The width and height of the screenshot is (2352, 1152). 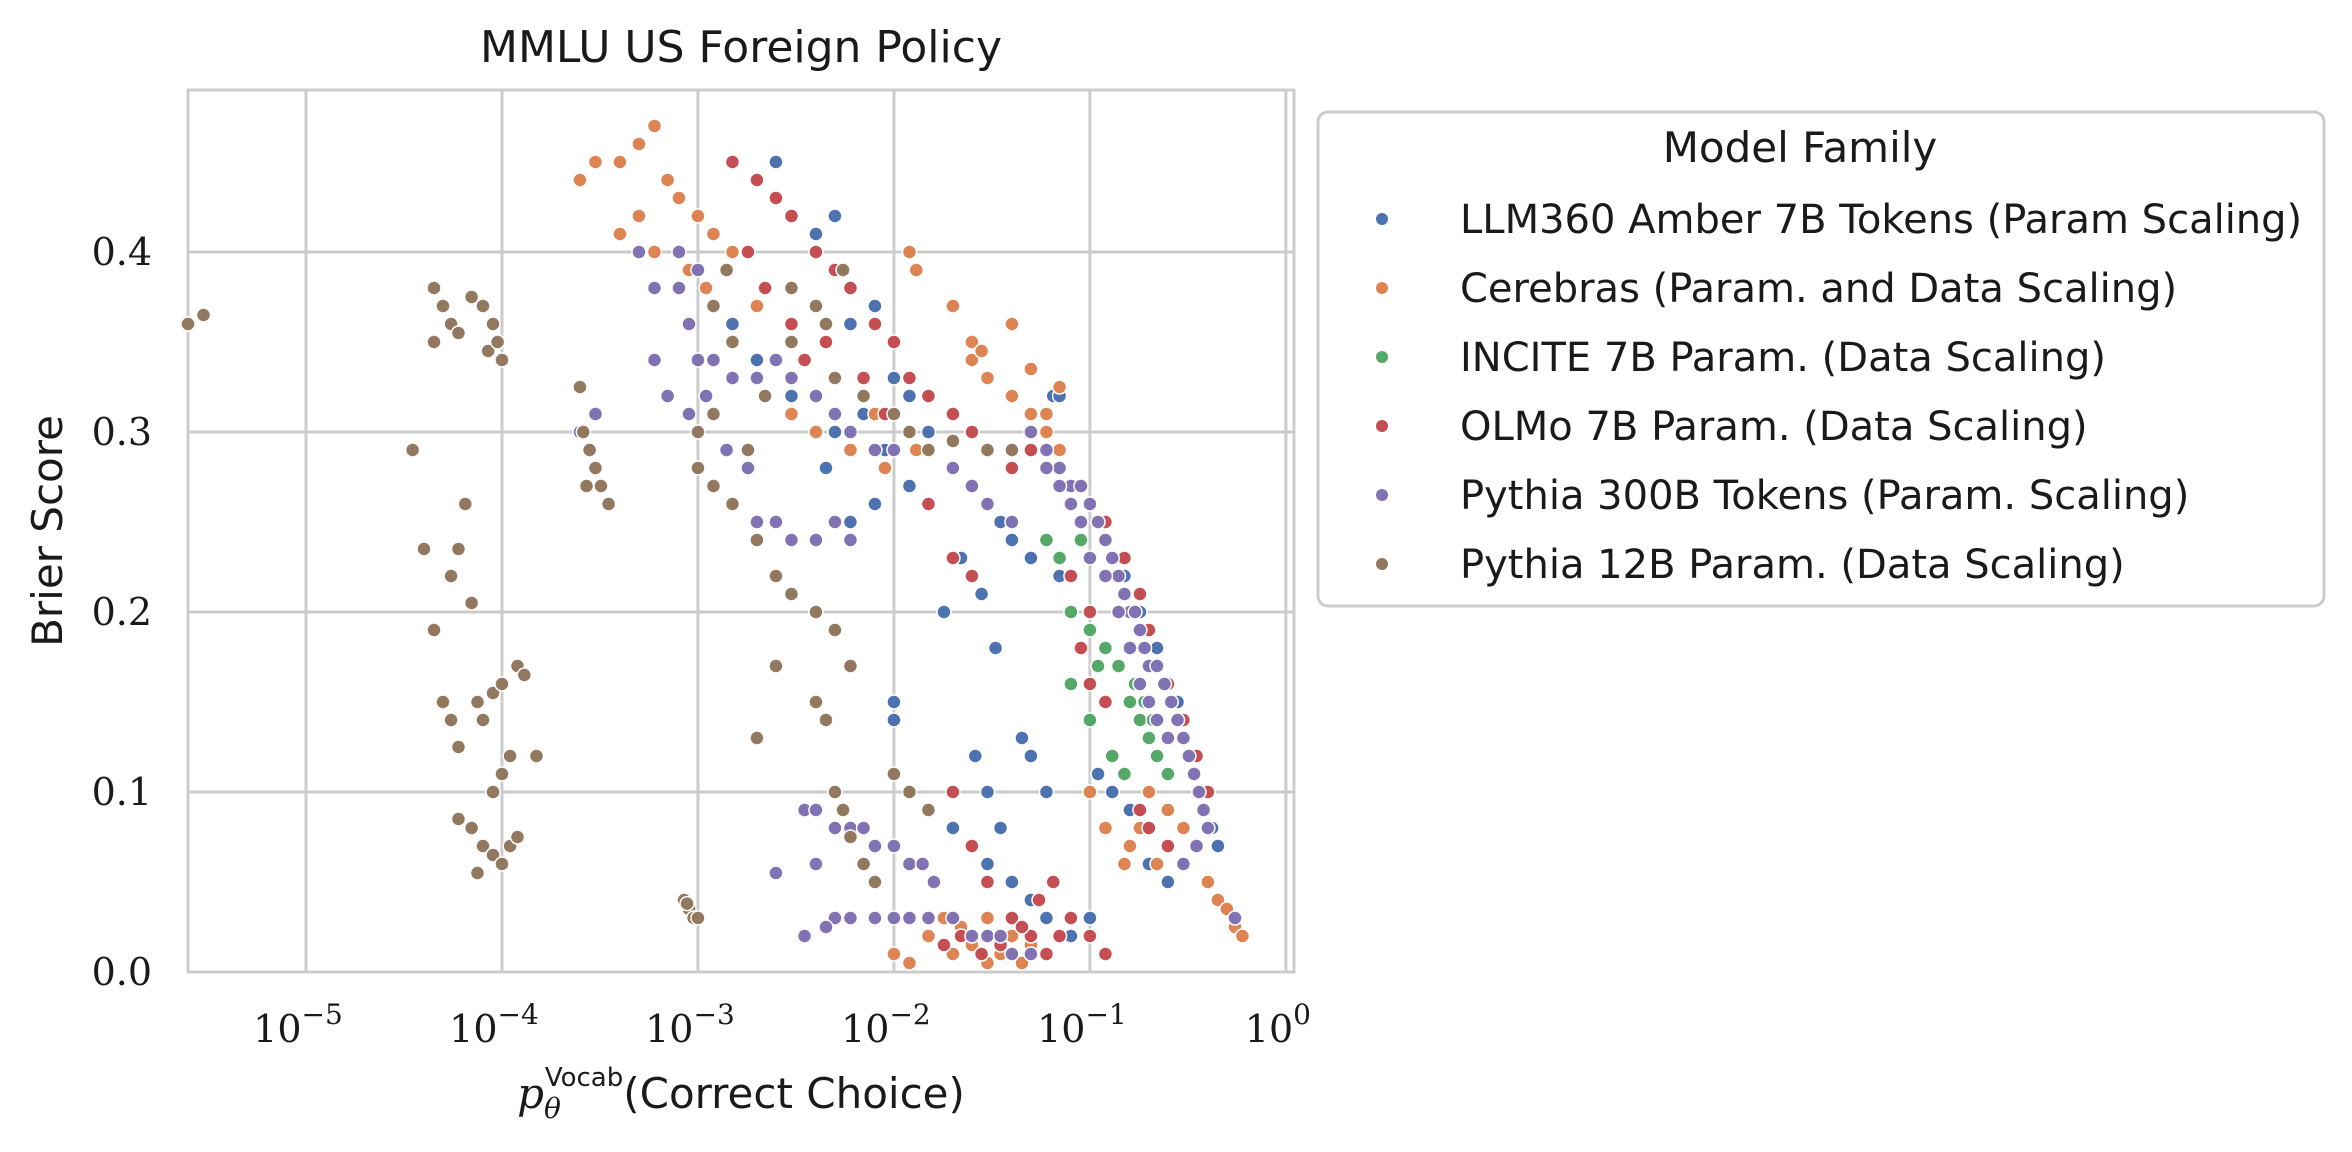 I want to click on legend-label: OLMo 7B Param. (Data Scaling), so click(x=1774, y=427).